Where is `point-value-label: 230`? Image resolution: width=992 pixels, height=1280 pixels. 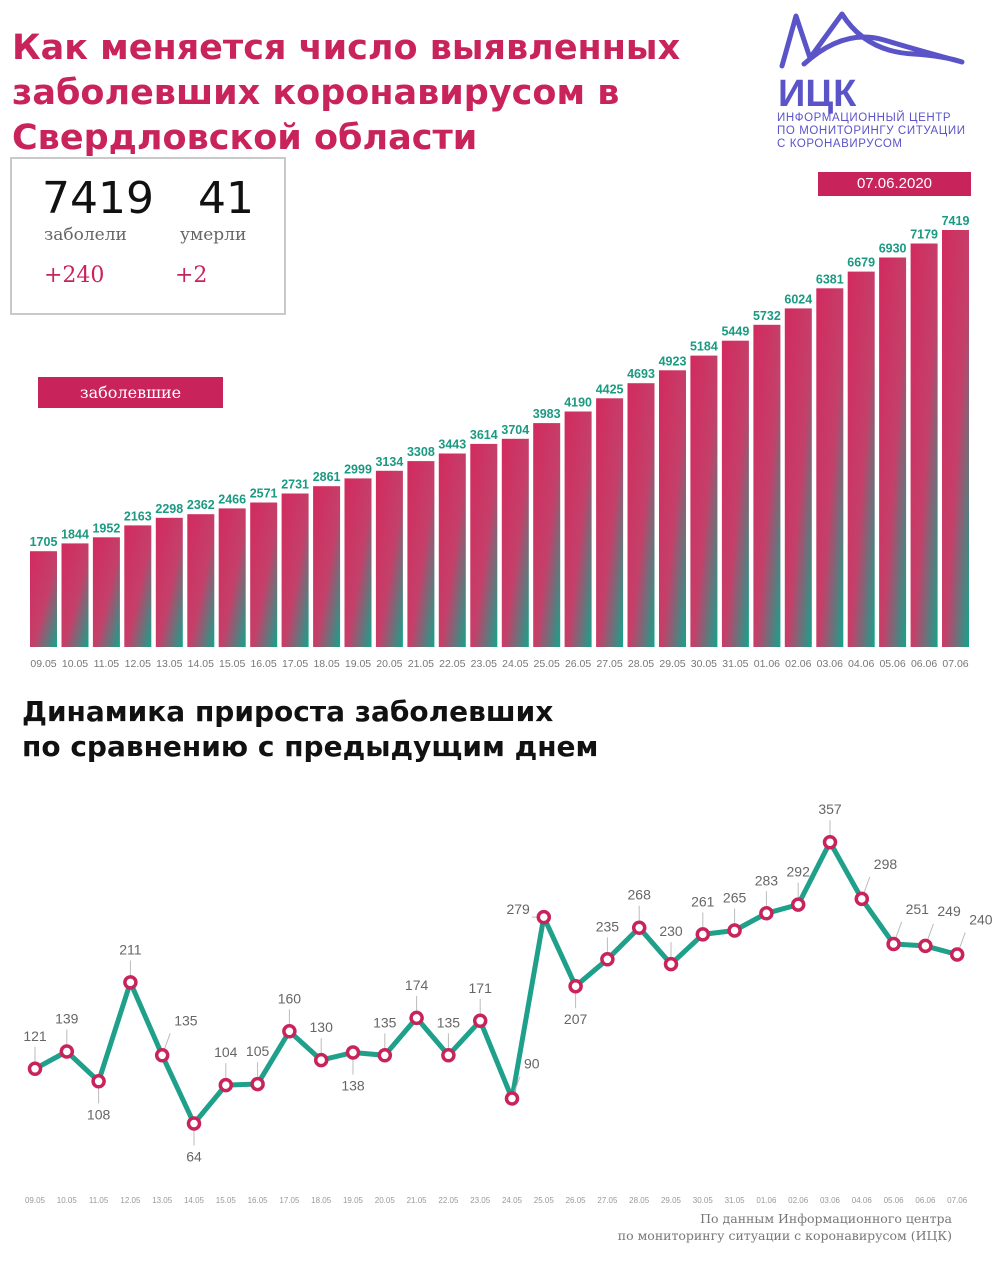
point-value-label: 230 is located at coordinates (671, 931).